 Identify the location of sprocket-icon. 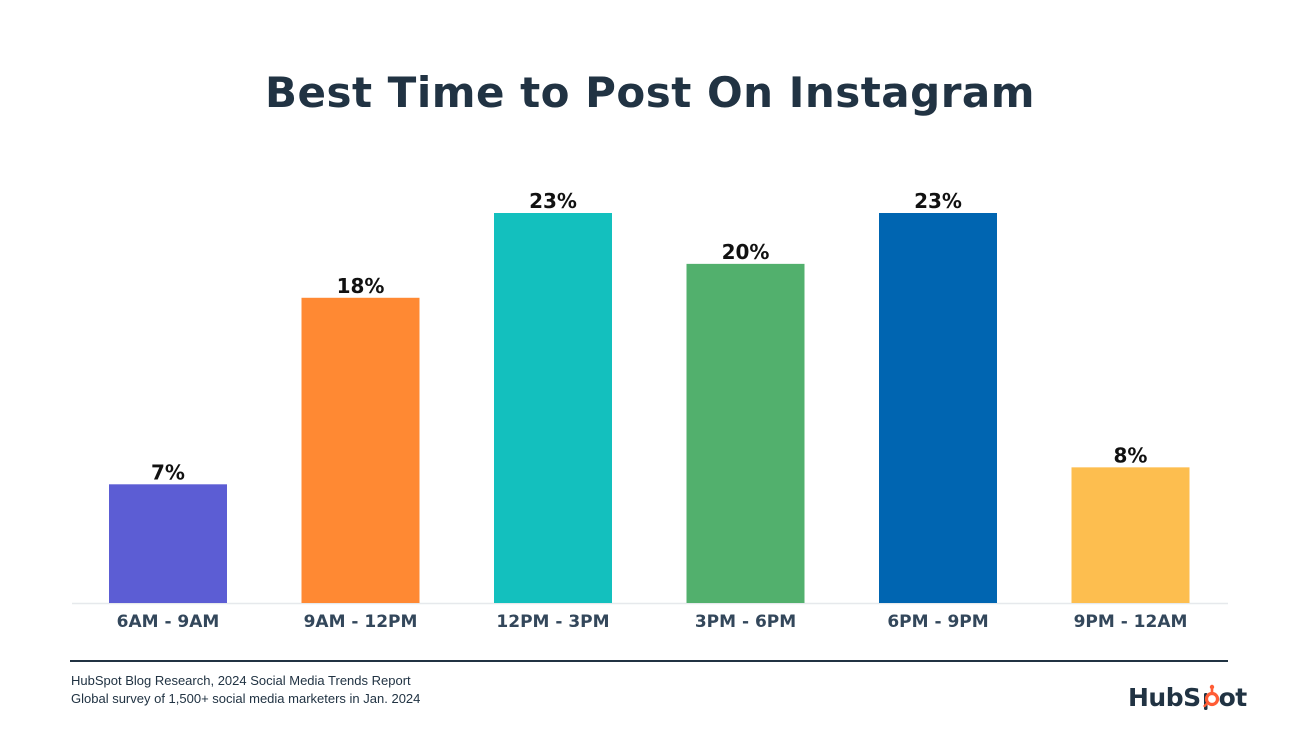
(1210, 697).